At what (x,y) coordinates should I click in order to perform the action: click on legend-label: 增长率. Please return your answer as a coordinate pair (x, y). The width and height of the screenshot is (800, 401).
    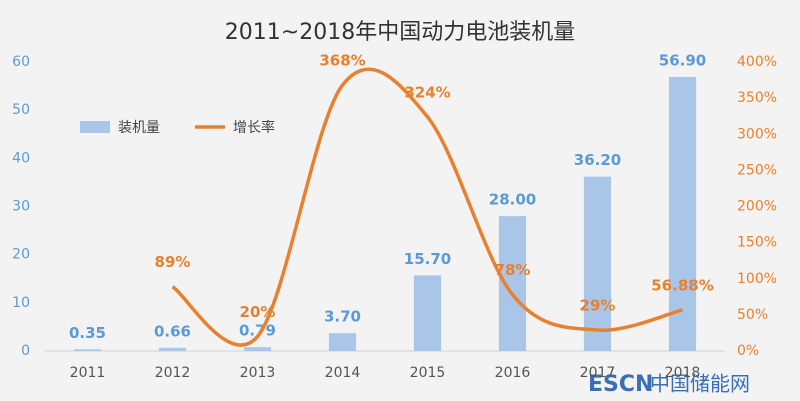
    Looking at the image, I should click on (254, 127).